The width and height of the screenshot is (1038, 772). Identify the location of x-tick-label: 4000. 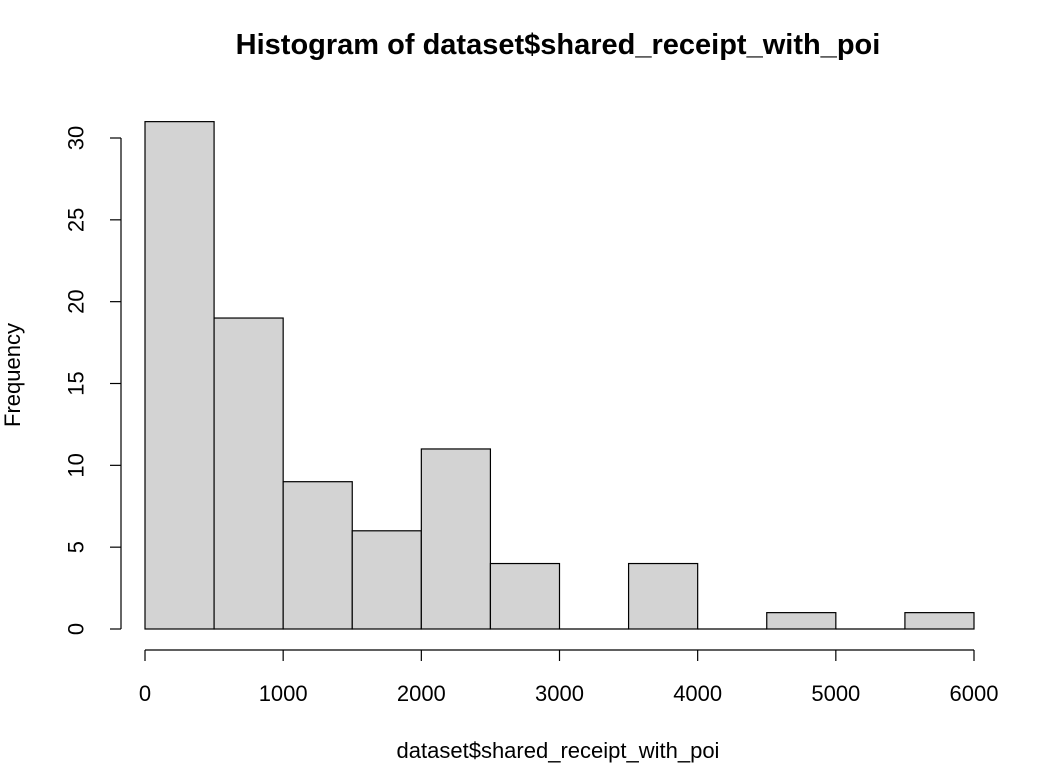
(697, 693).